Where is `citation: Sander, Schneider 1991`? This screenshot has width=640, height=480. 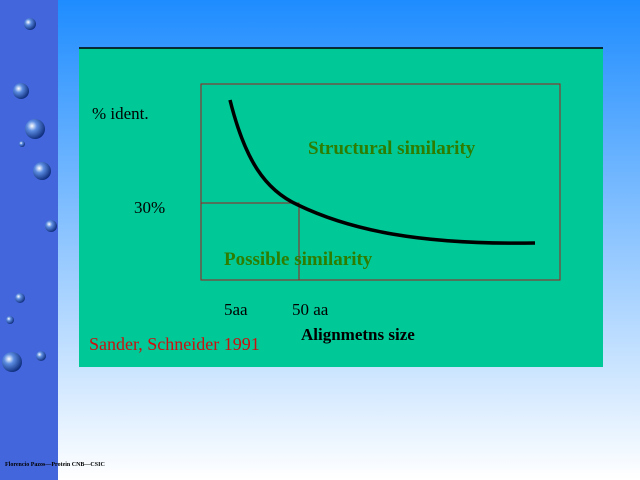
citation: Sander, Schneider 1991 is located at coordinates (174, 344).